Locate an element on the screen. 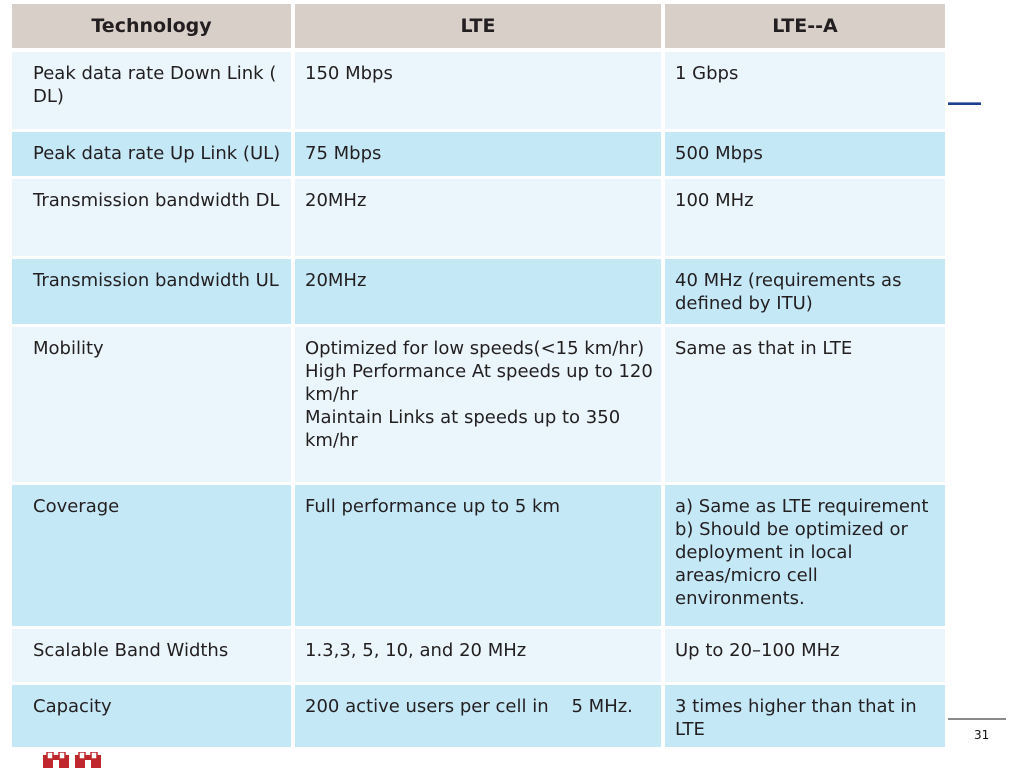 The image size is (1024, 768). cell-lte: 150 Mbps is located at coordinates (479, 91).